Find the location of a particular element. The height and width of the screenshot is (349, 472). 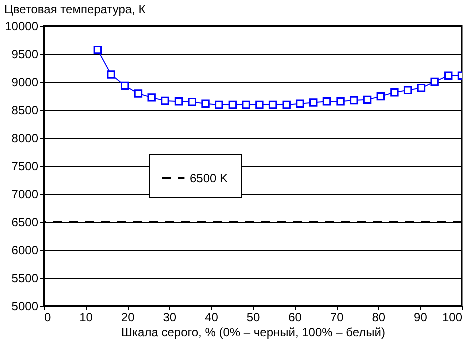

y-tick-label: 5000 is located at coordinates (25, 307).